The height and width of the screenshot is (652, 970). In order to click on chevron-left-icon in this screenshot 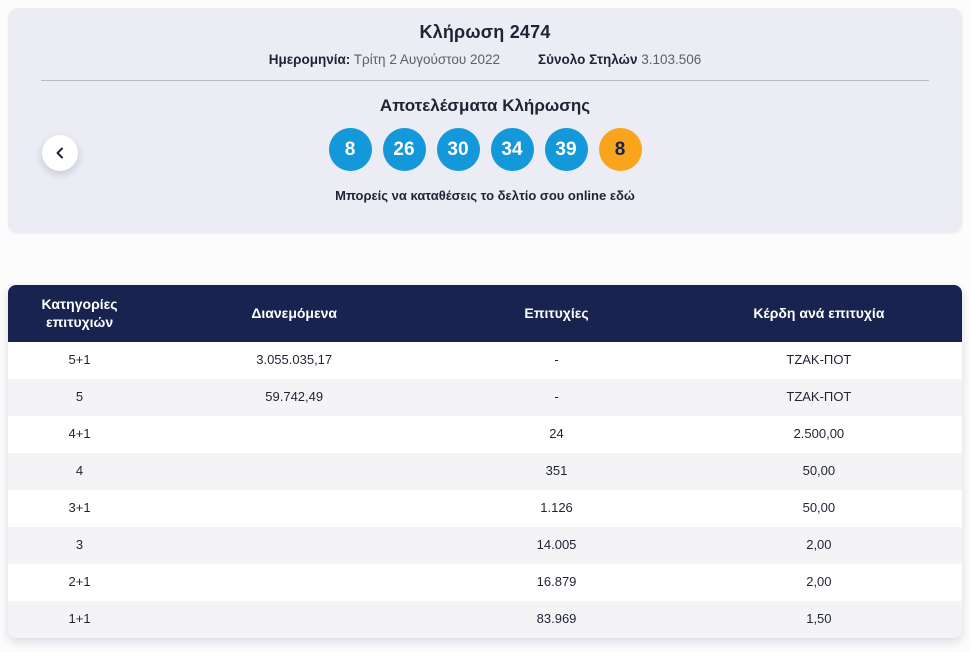, I will do `click(60, 153)`.